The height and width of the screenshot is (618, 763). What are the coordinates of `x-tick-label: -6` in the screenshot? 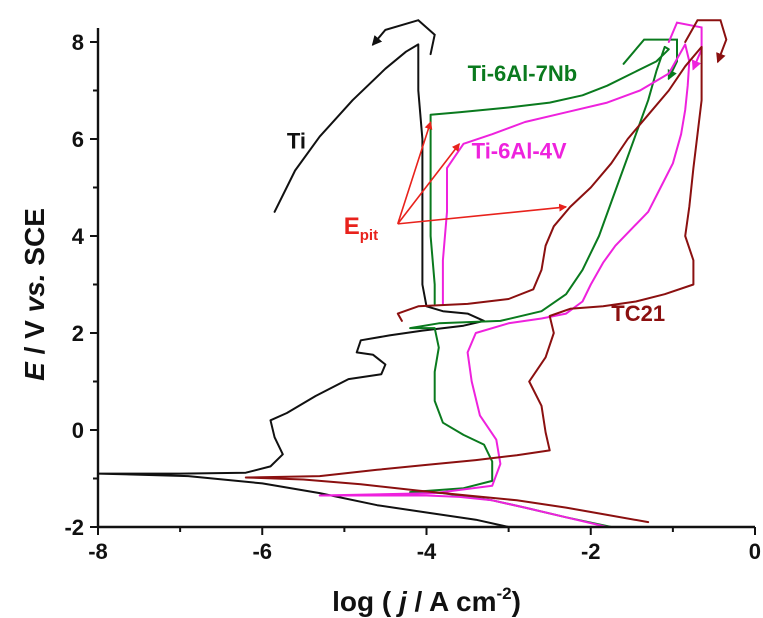 It's located at (262, 551).